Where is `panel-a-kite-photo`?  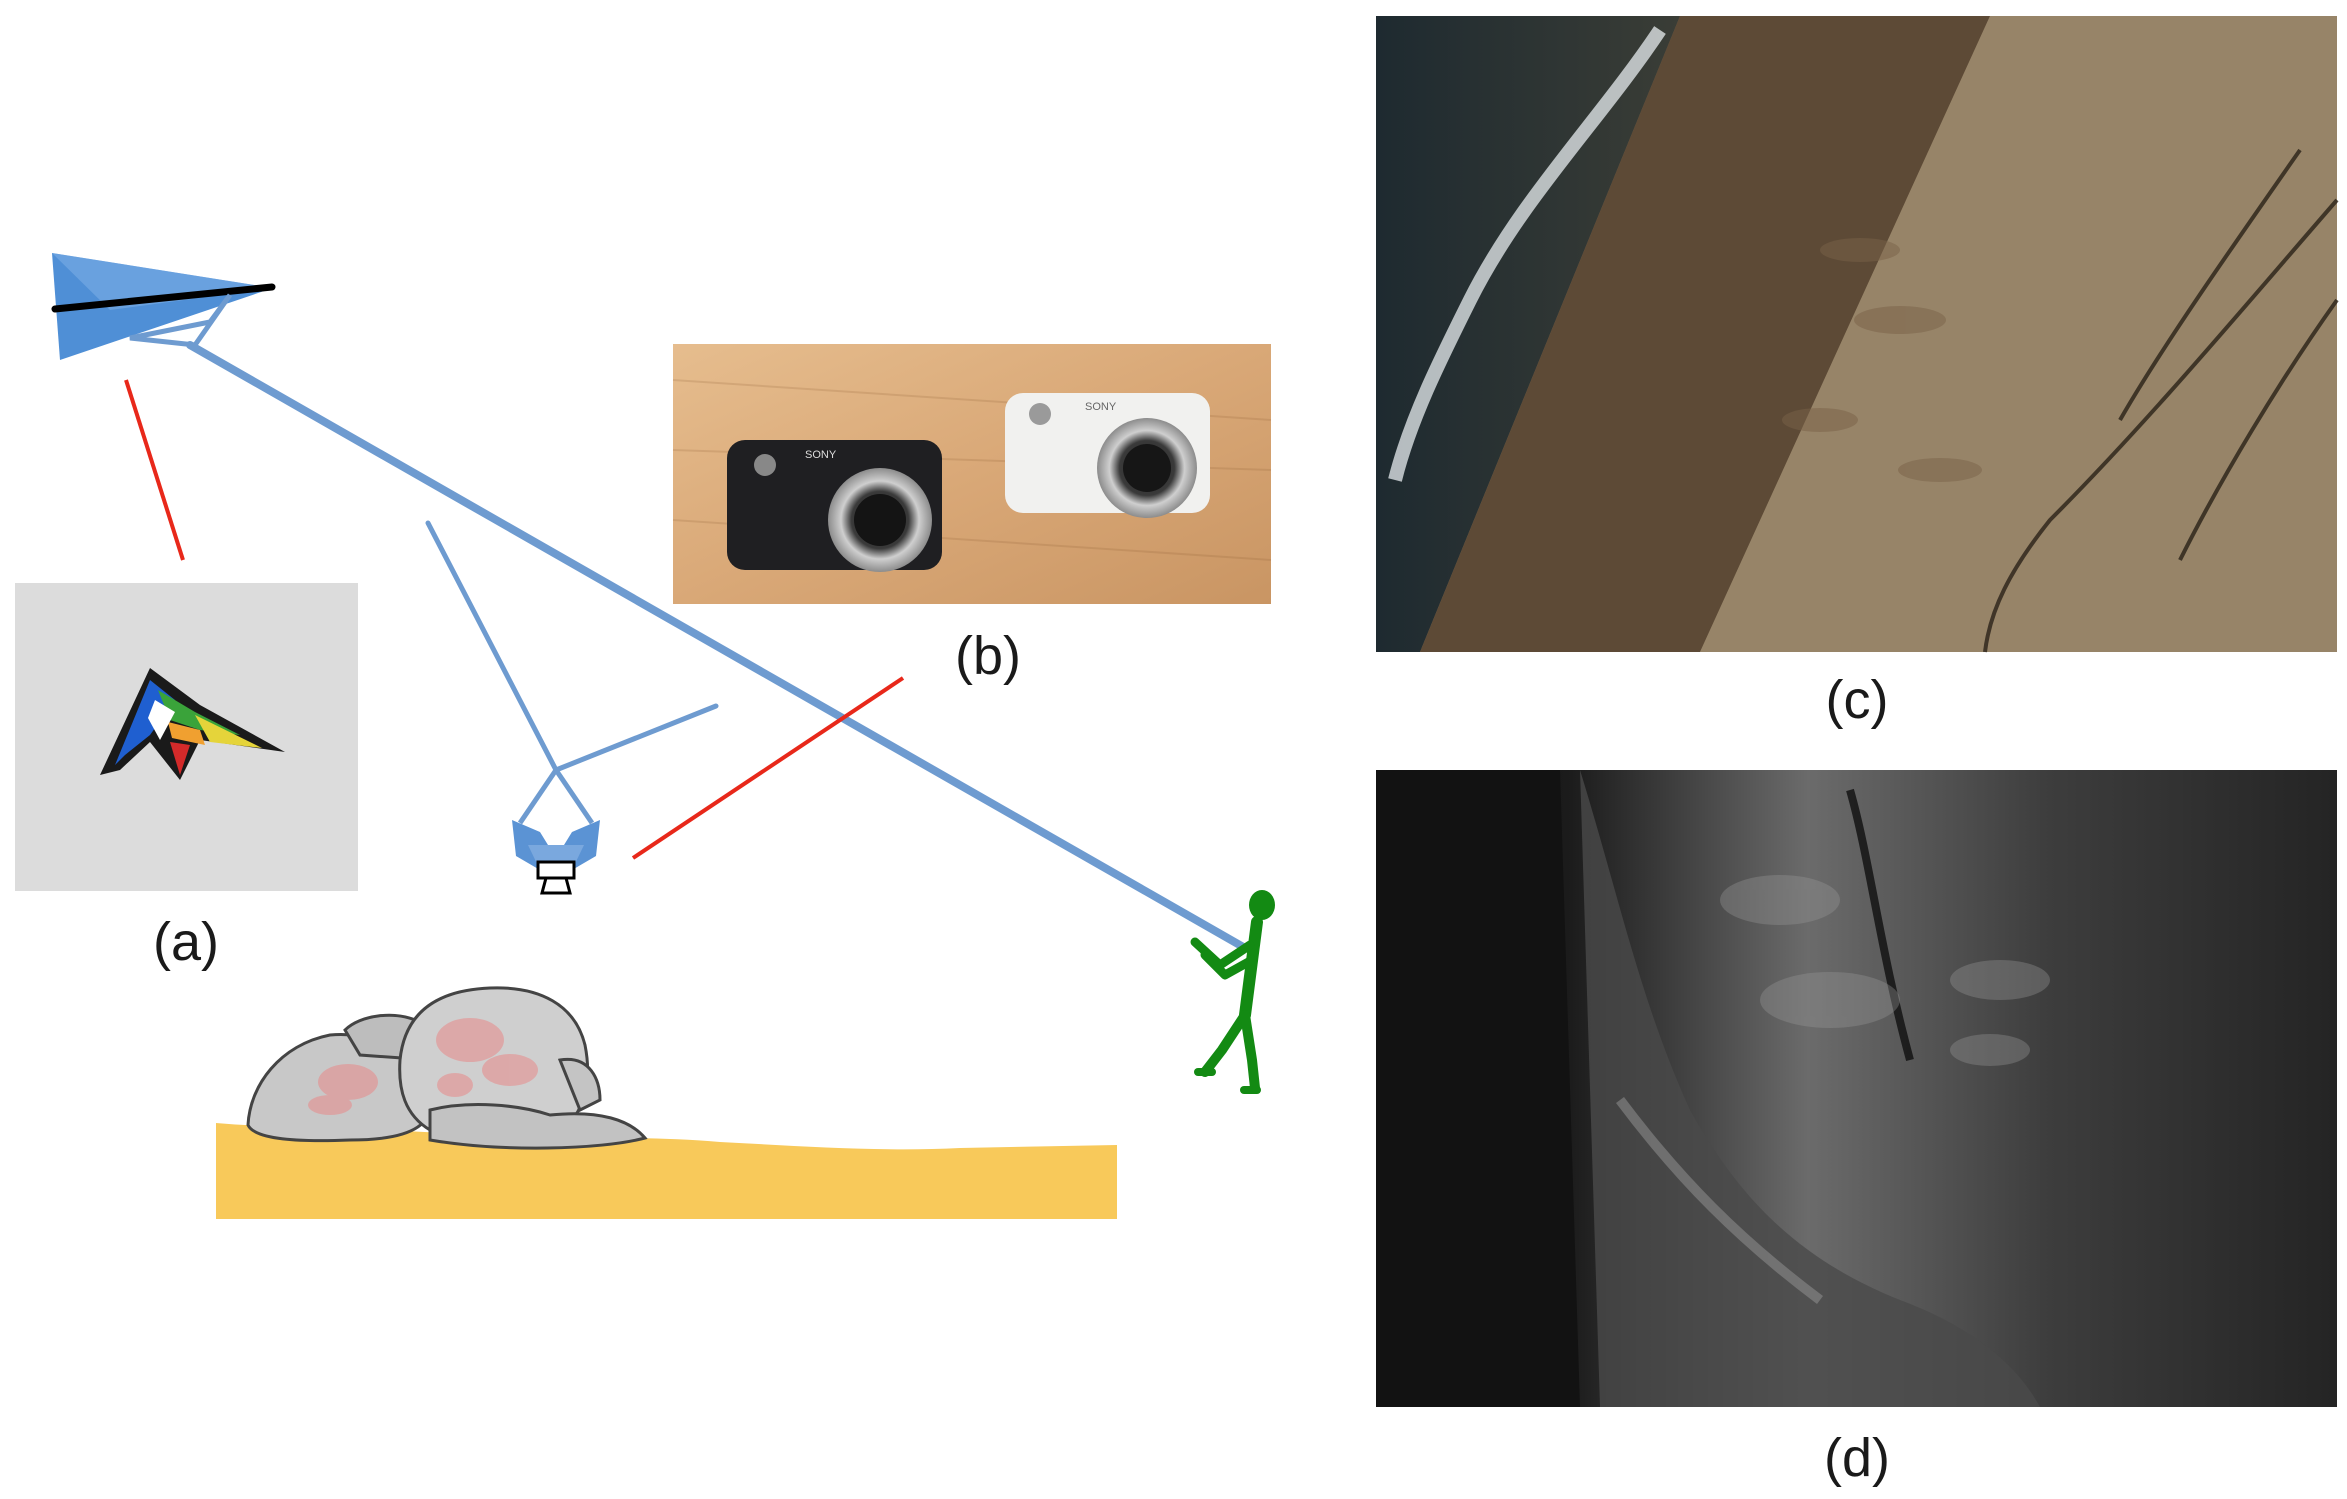
panel-a-kite-photo is located at coordinates (186, 737).